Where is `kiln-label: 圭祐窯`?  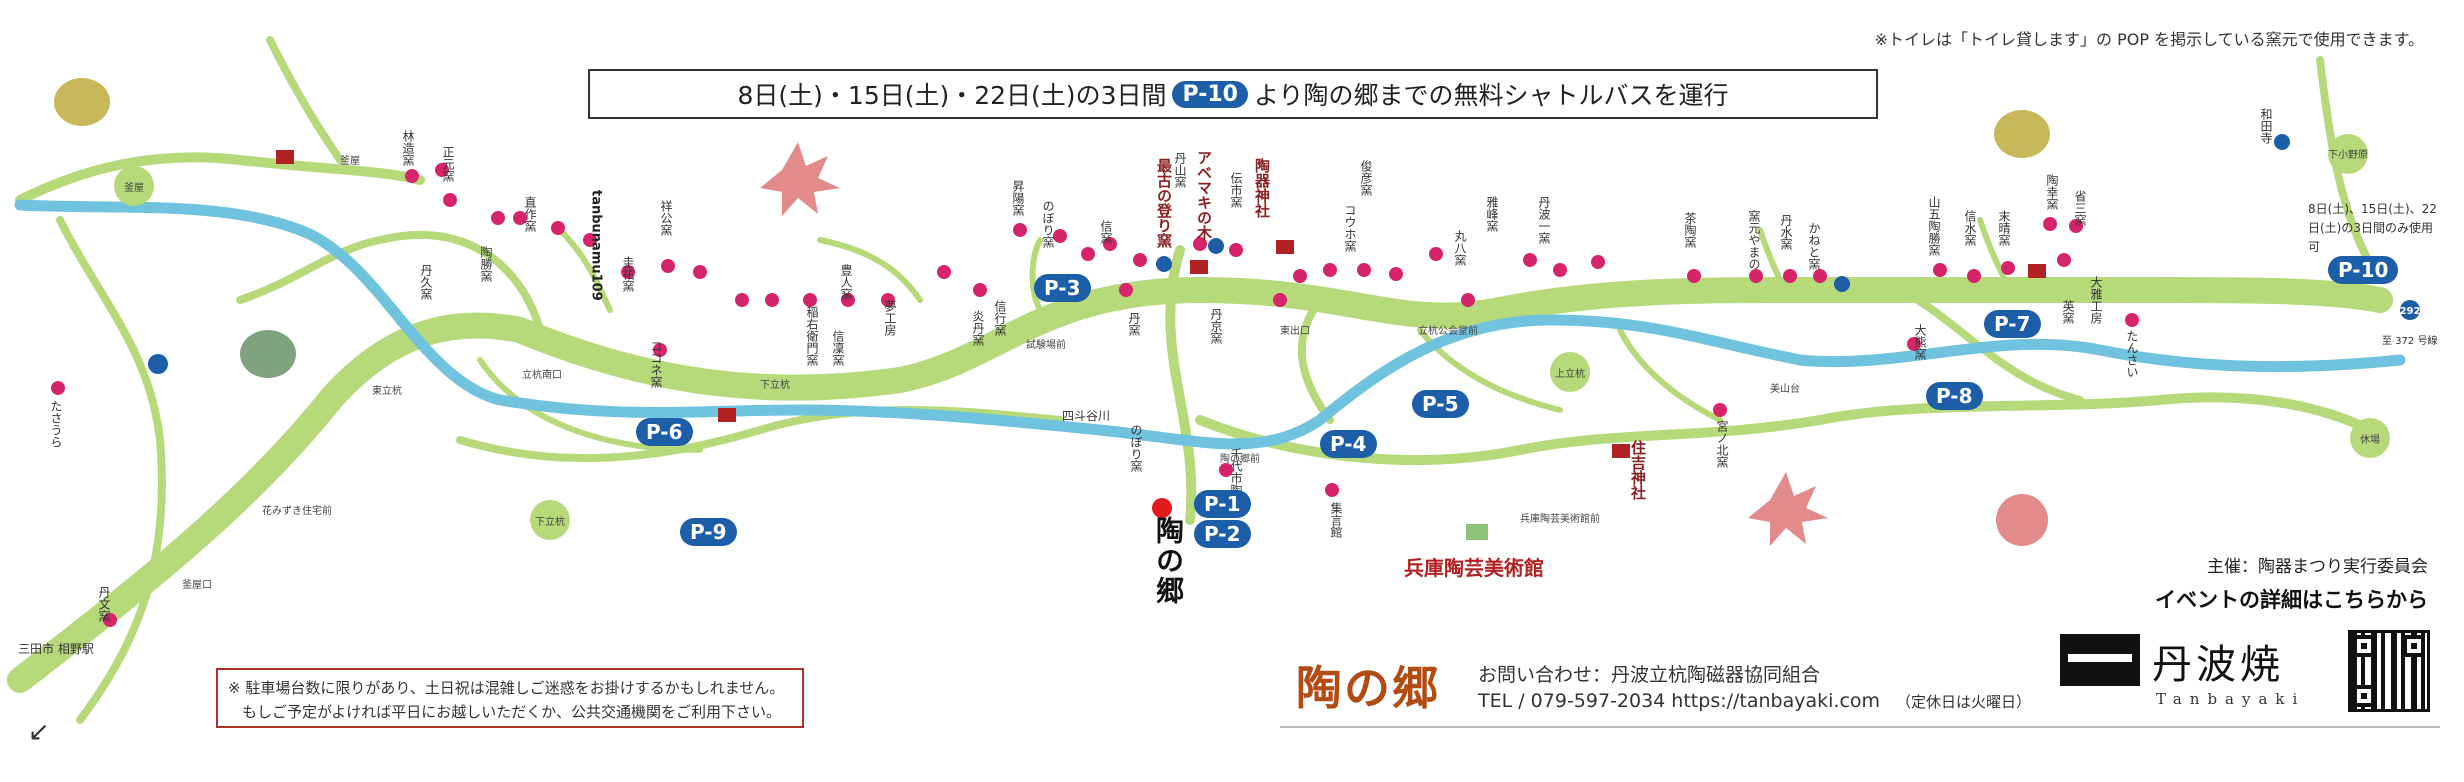 kiln-label: 圭祐窯 is located at coordinates (628, 274).